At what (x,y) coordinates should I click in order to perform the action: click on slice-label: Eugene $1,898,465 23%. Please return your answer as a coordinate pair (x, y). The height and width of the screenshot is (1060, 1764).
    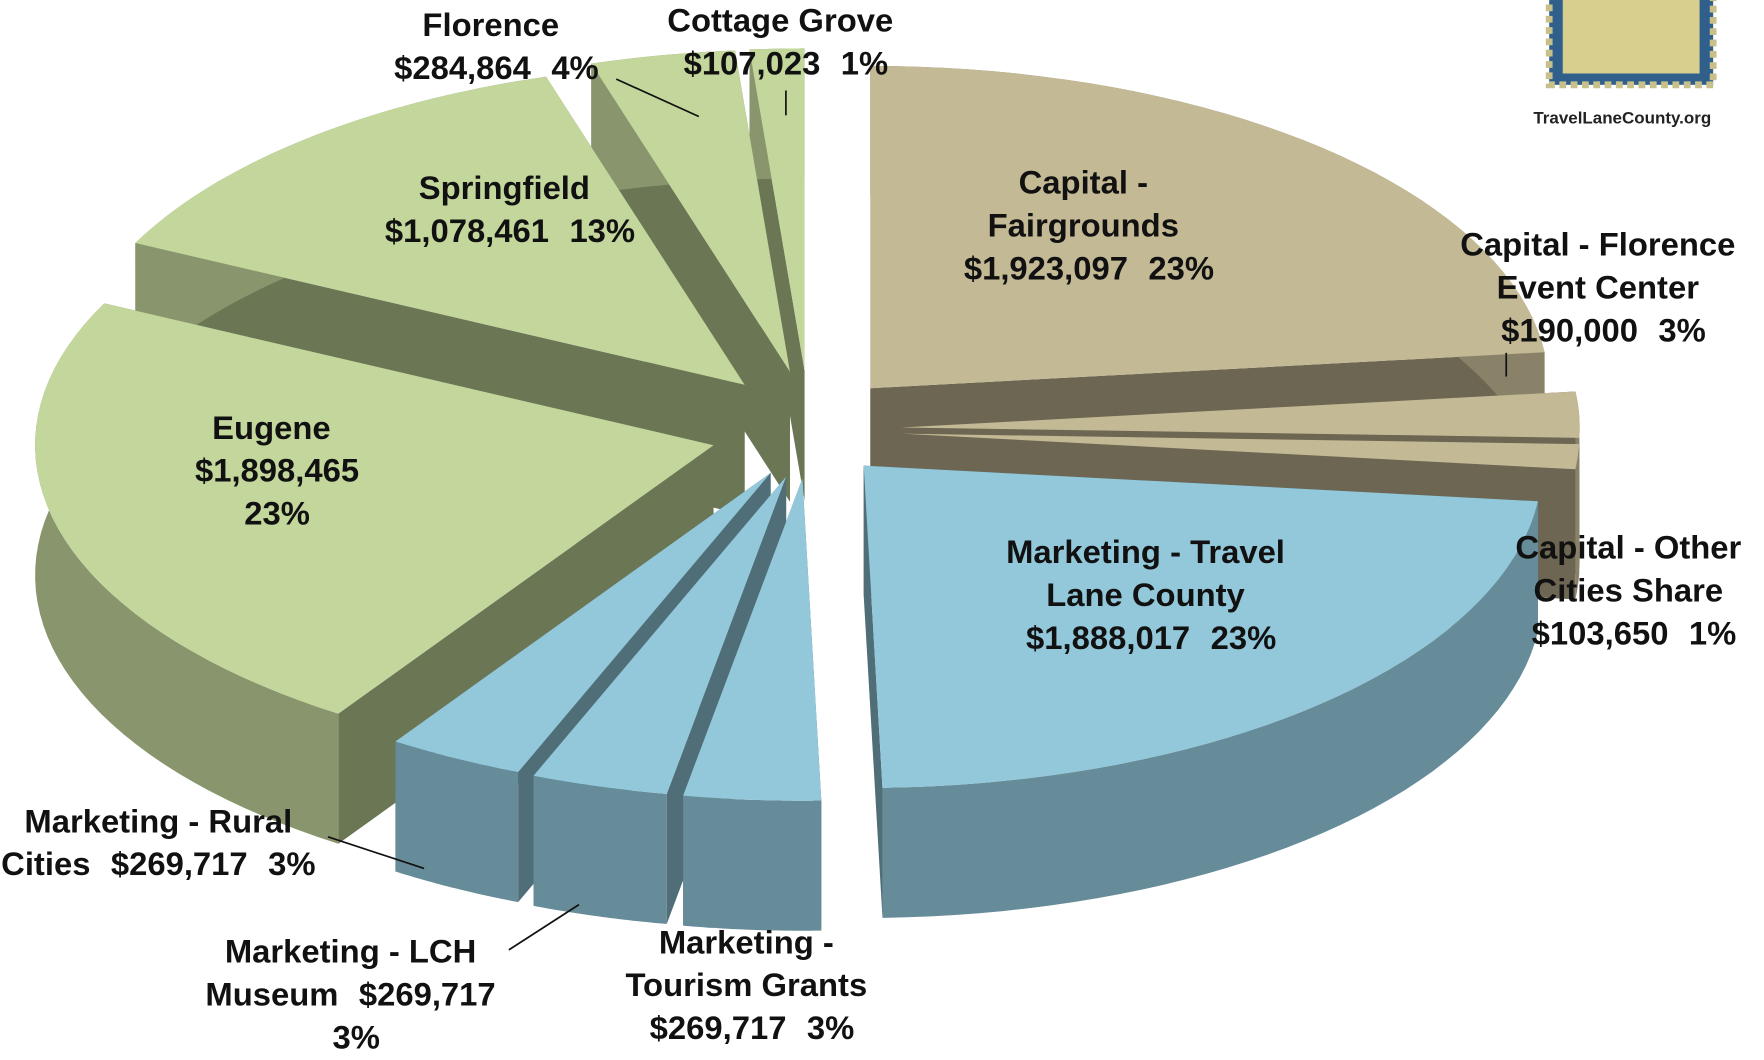
    Looking at the image, I should click on (272, 471).